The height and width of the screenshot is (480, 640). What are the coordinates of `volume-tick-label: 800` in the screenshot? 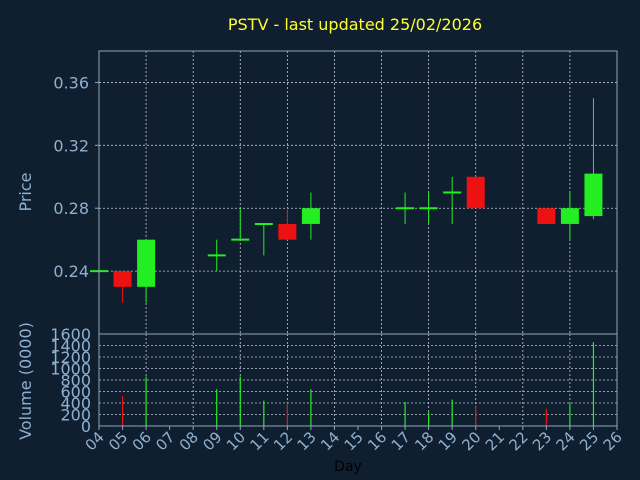 It's located at (75, 380).